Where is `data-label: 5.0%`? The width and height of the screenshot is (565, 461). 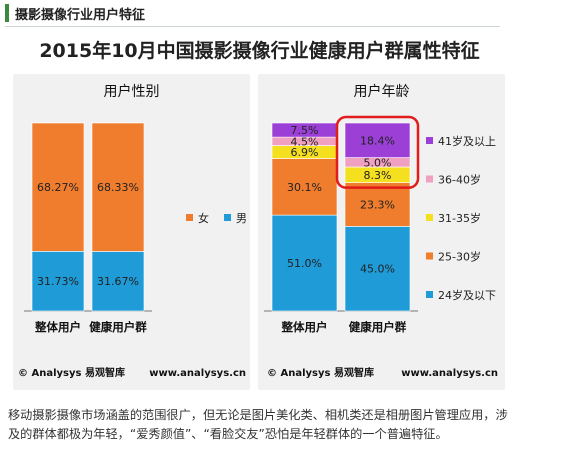 data-label: 5.0% is located at coordinates (378, 162).